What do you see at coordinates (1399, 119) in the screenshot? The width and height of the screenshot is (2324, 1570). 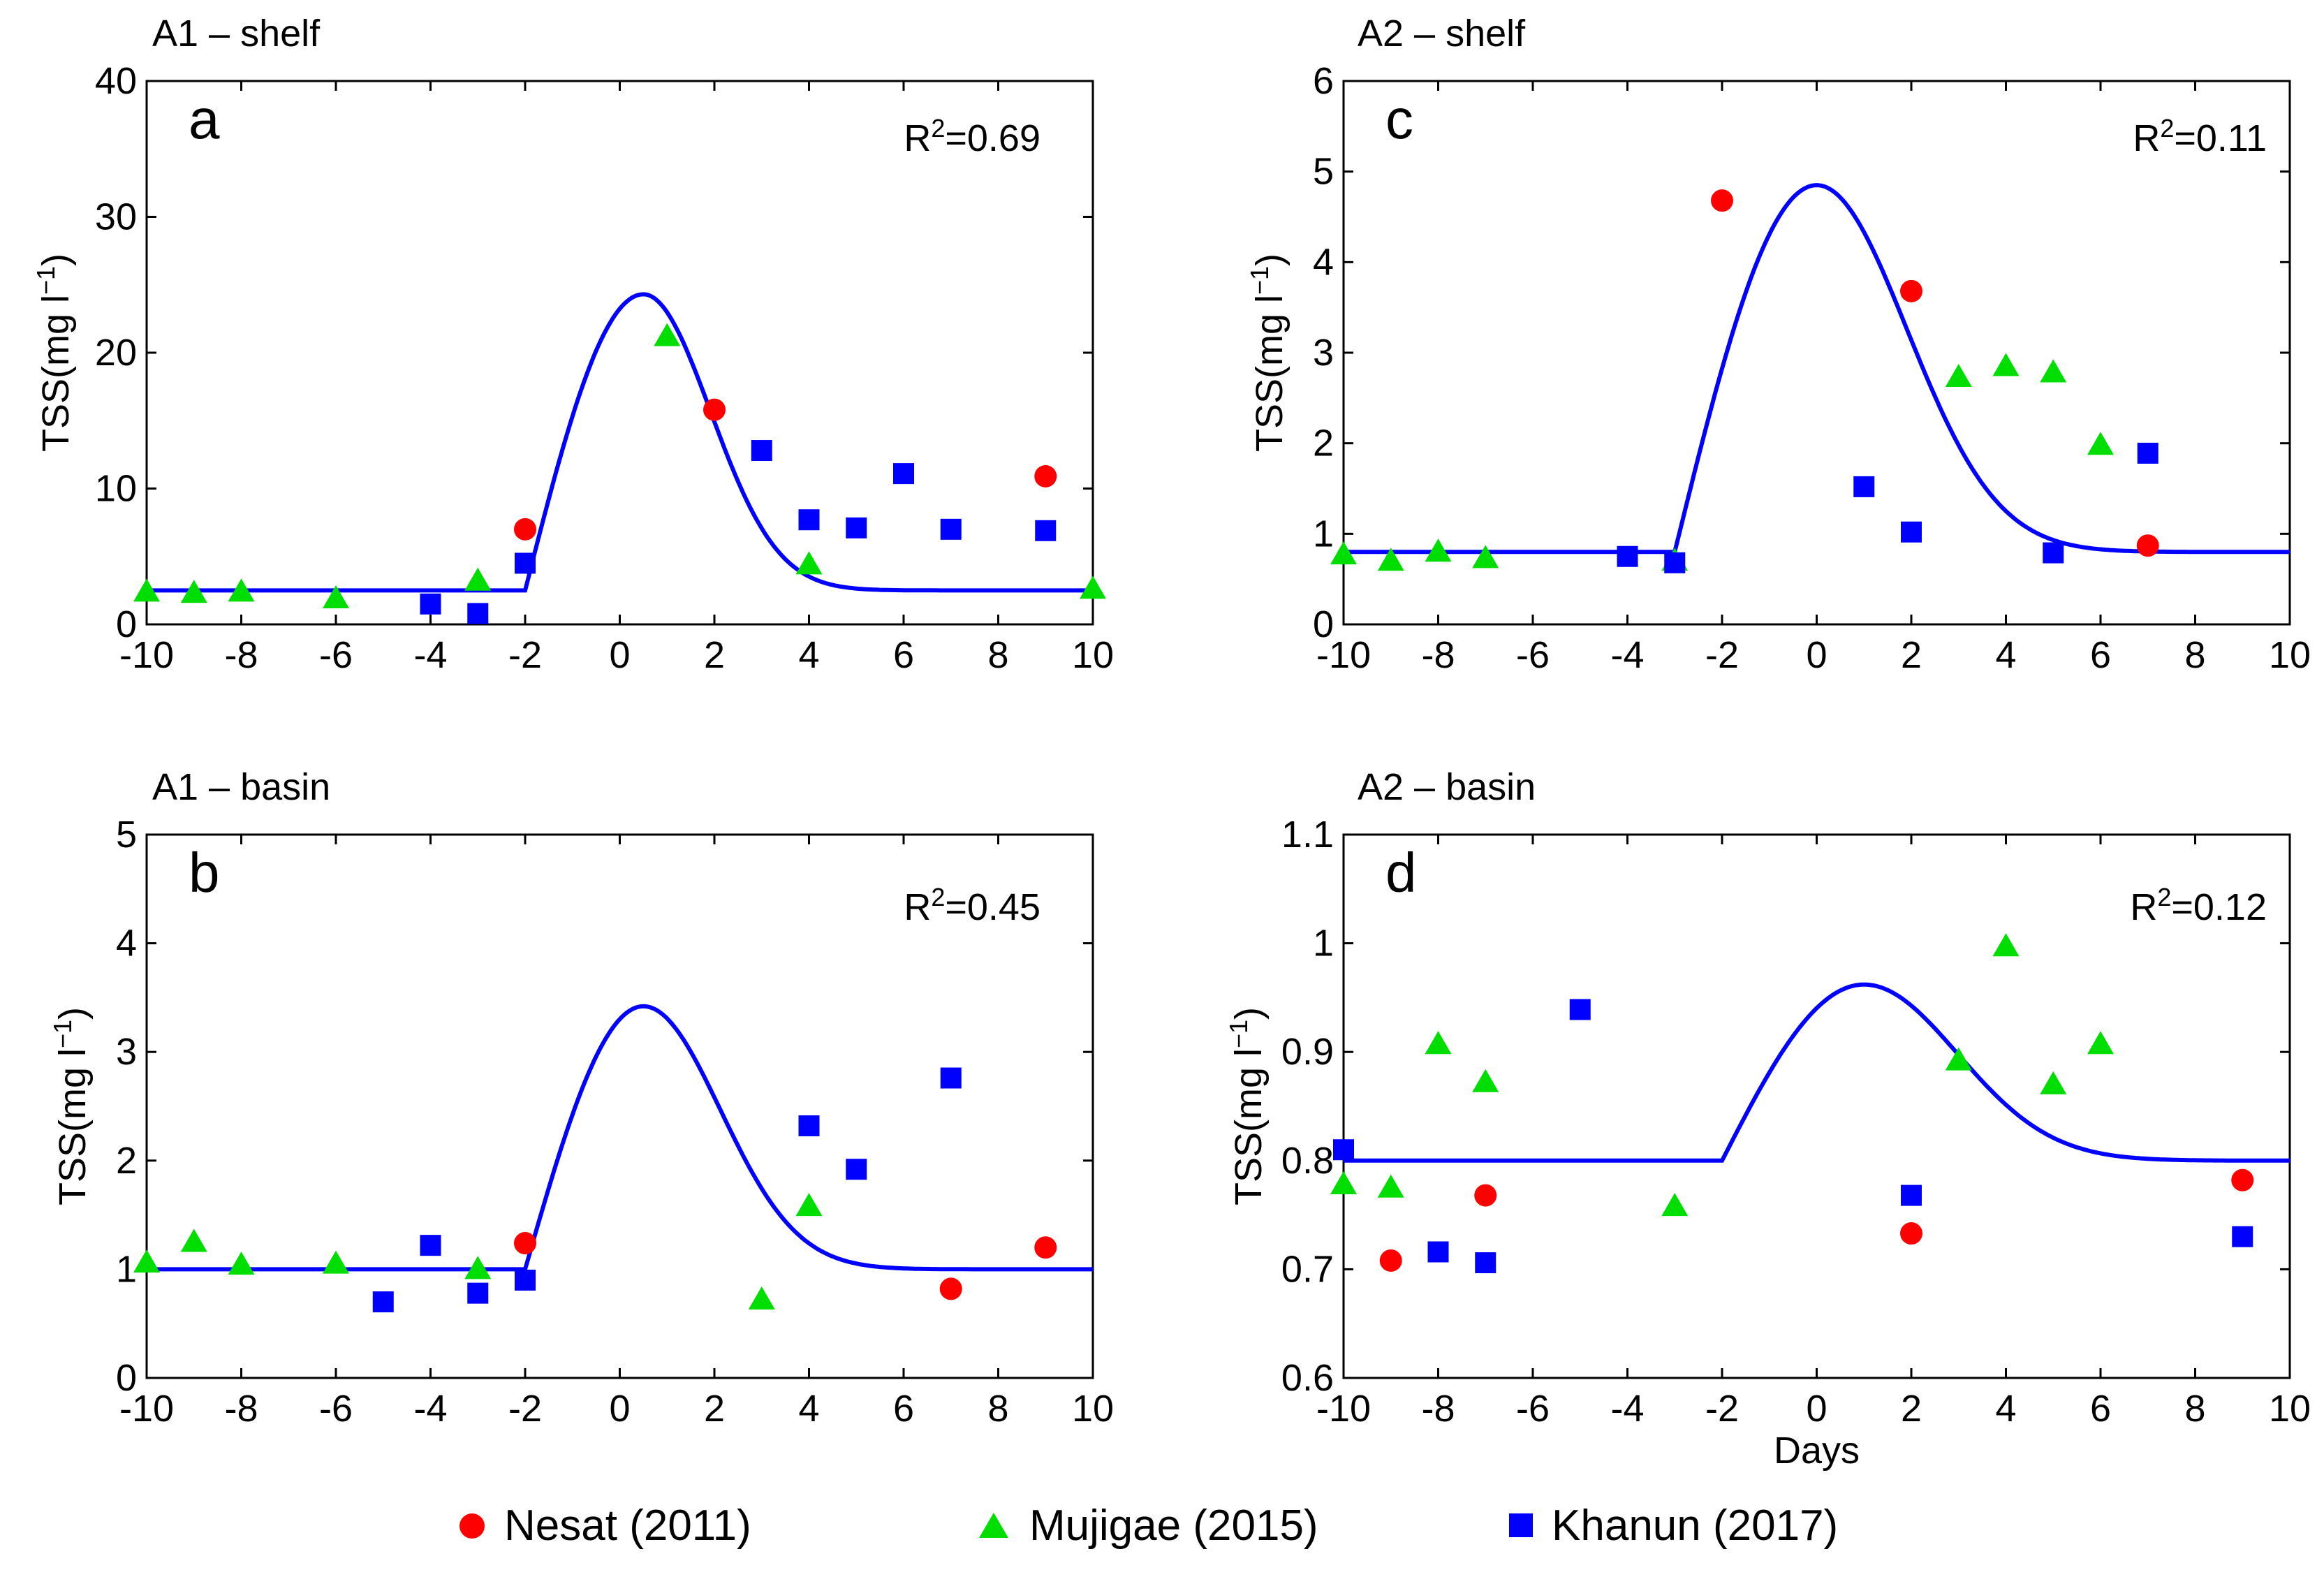 I see `panel-letter: c` at bounding box center [1399, 119].